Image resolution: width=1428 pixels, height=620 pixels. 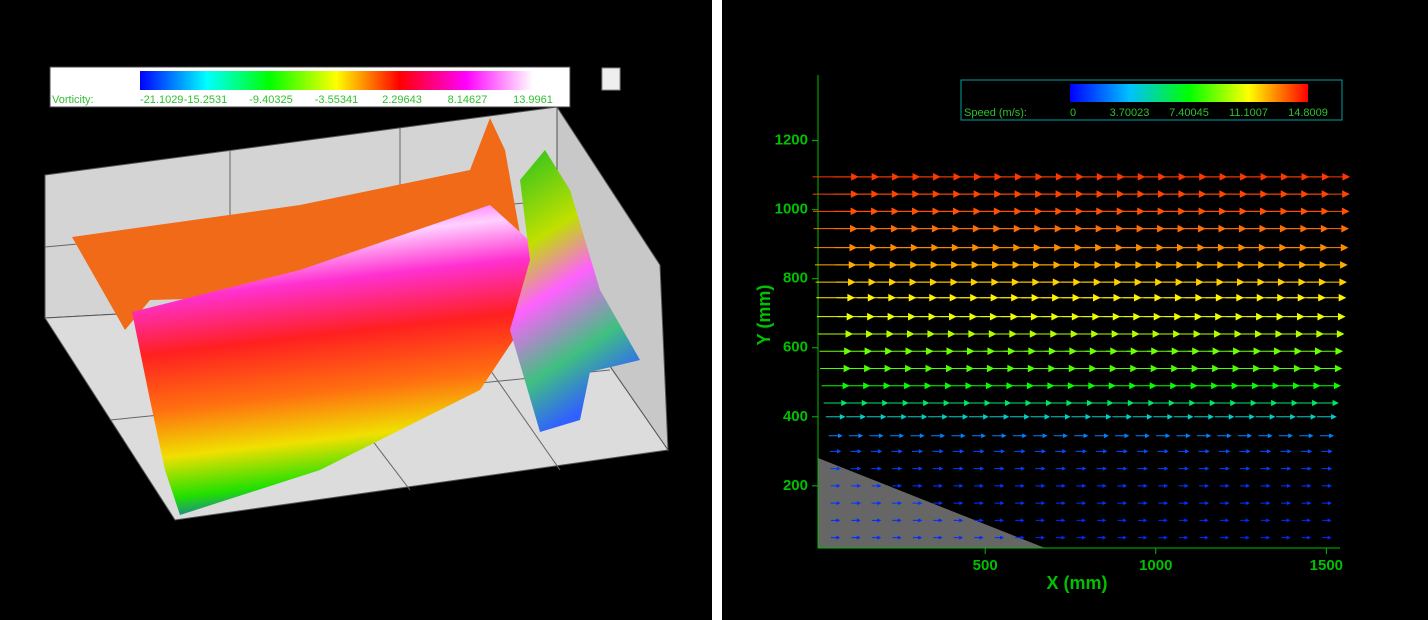 I want to click on colorbar-tick-label: 13.9961, so click(x=533, y=100).